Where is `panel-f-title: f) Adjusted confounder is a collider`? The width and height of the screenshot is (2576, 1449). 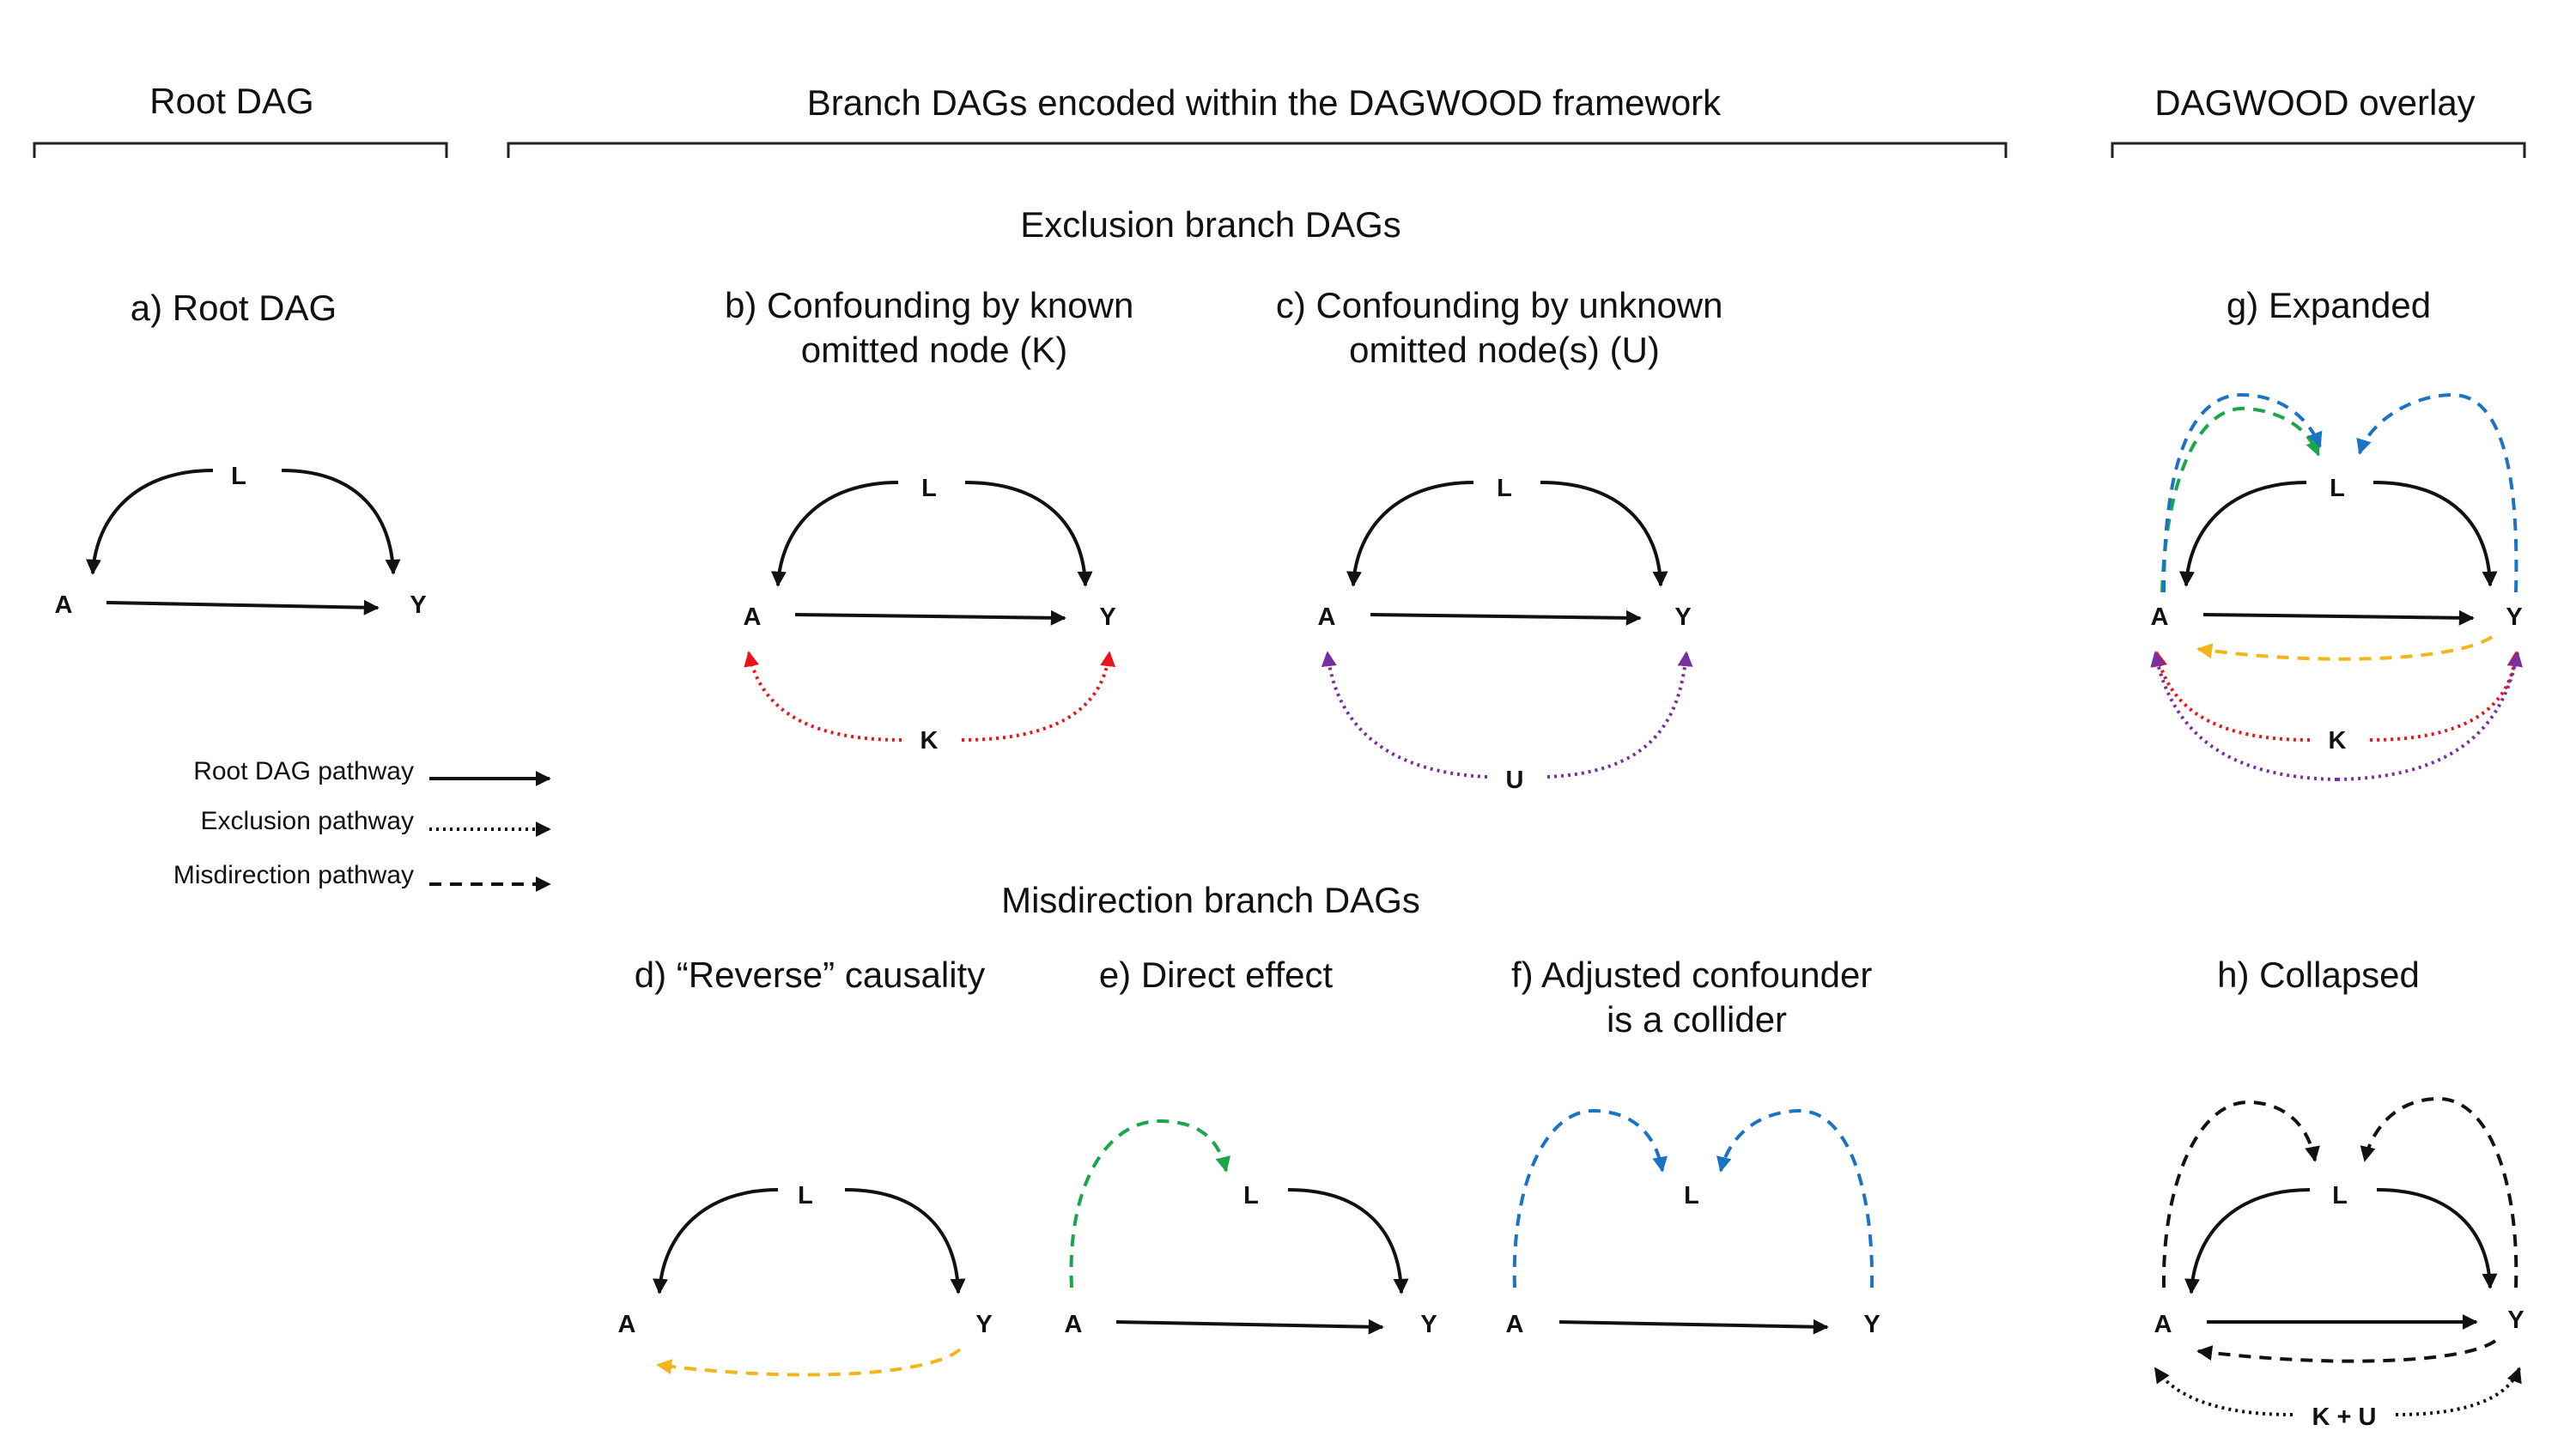 panel-f-title: f) Adjusted confounder is a collider is located at coordinates (1697, 998).